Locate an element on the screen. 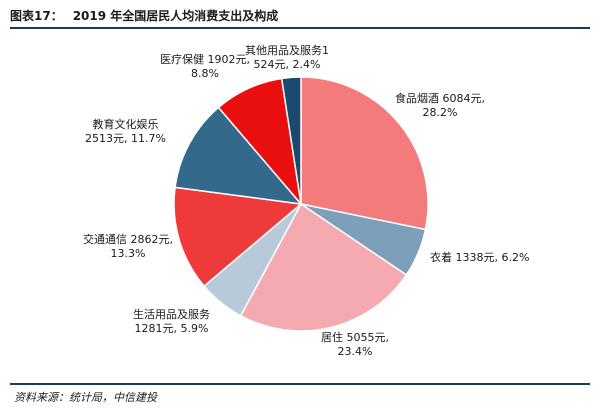 The image size is (600, 409). slice-label-healthcare-line2: 8.8% is located at coordinates (205, 73).